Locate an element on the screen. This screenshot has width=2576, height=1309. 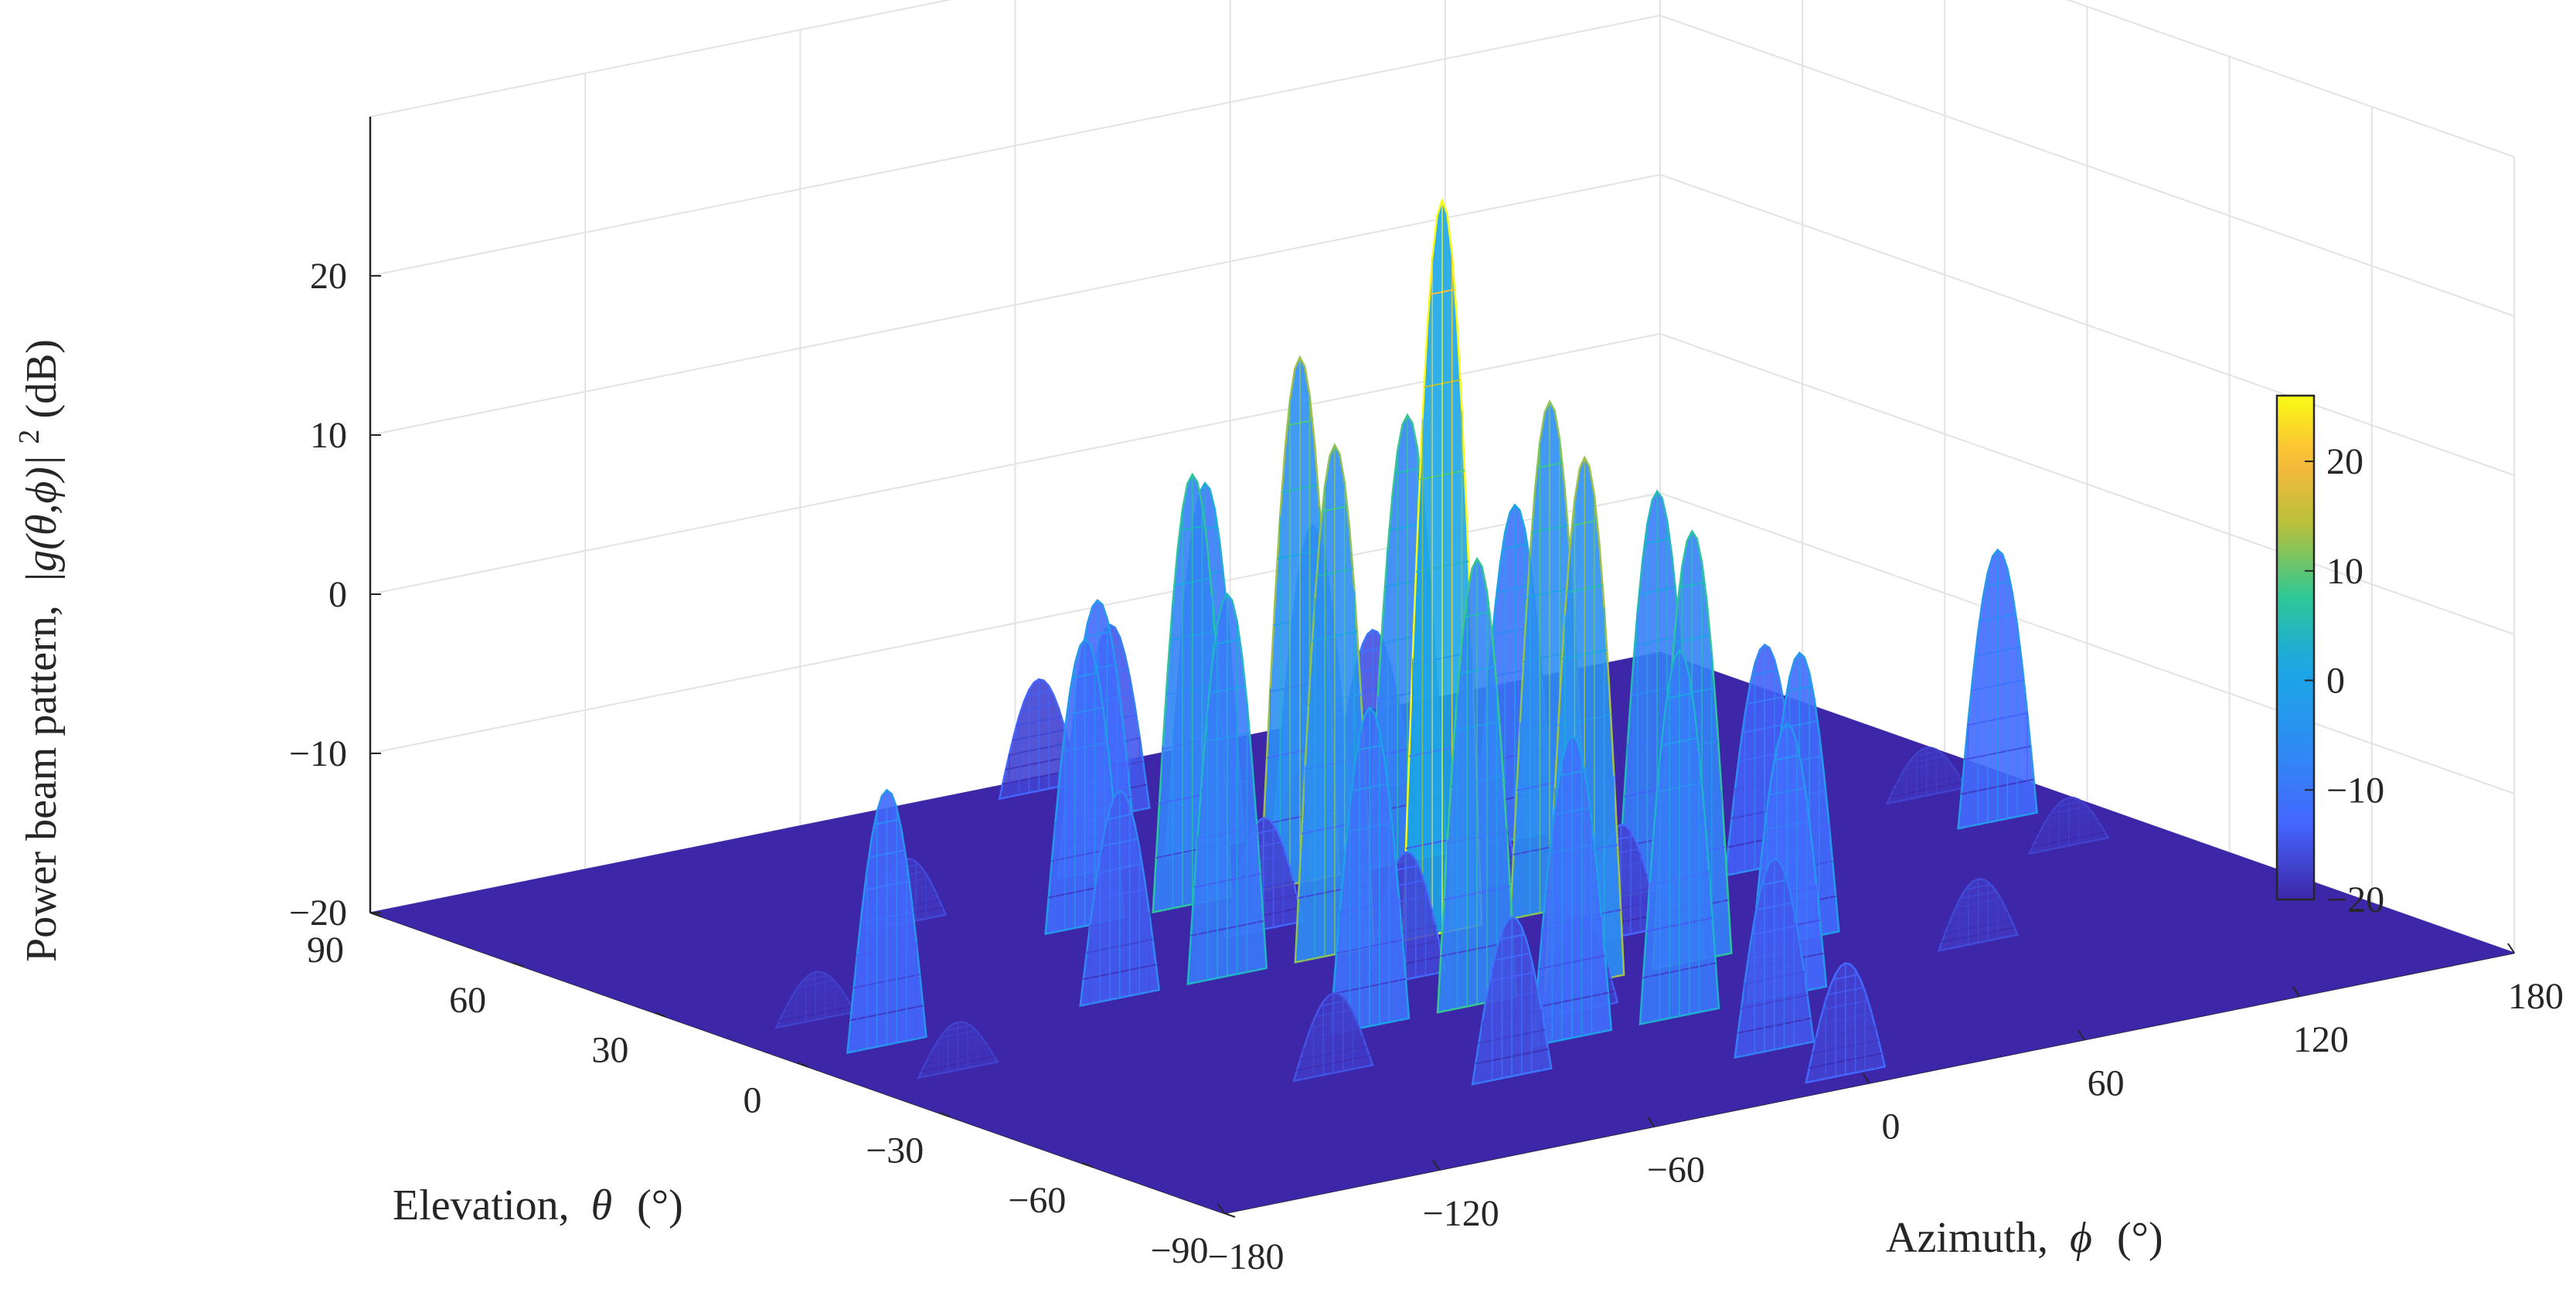
elevation-tick-label: 30 is located at coordinates (609, 1050).